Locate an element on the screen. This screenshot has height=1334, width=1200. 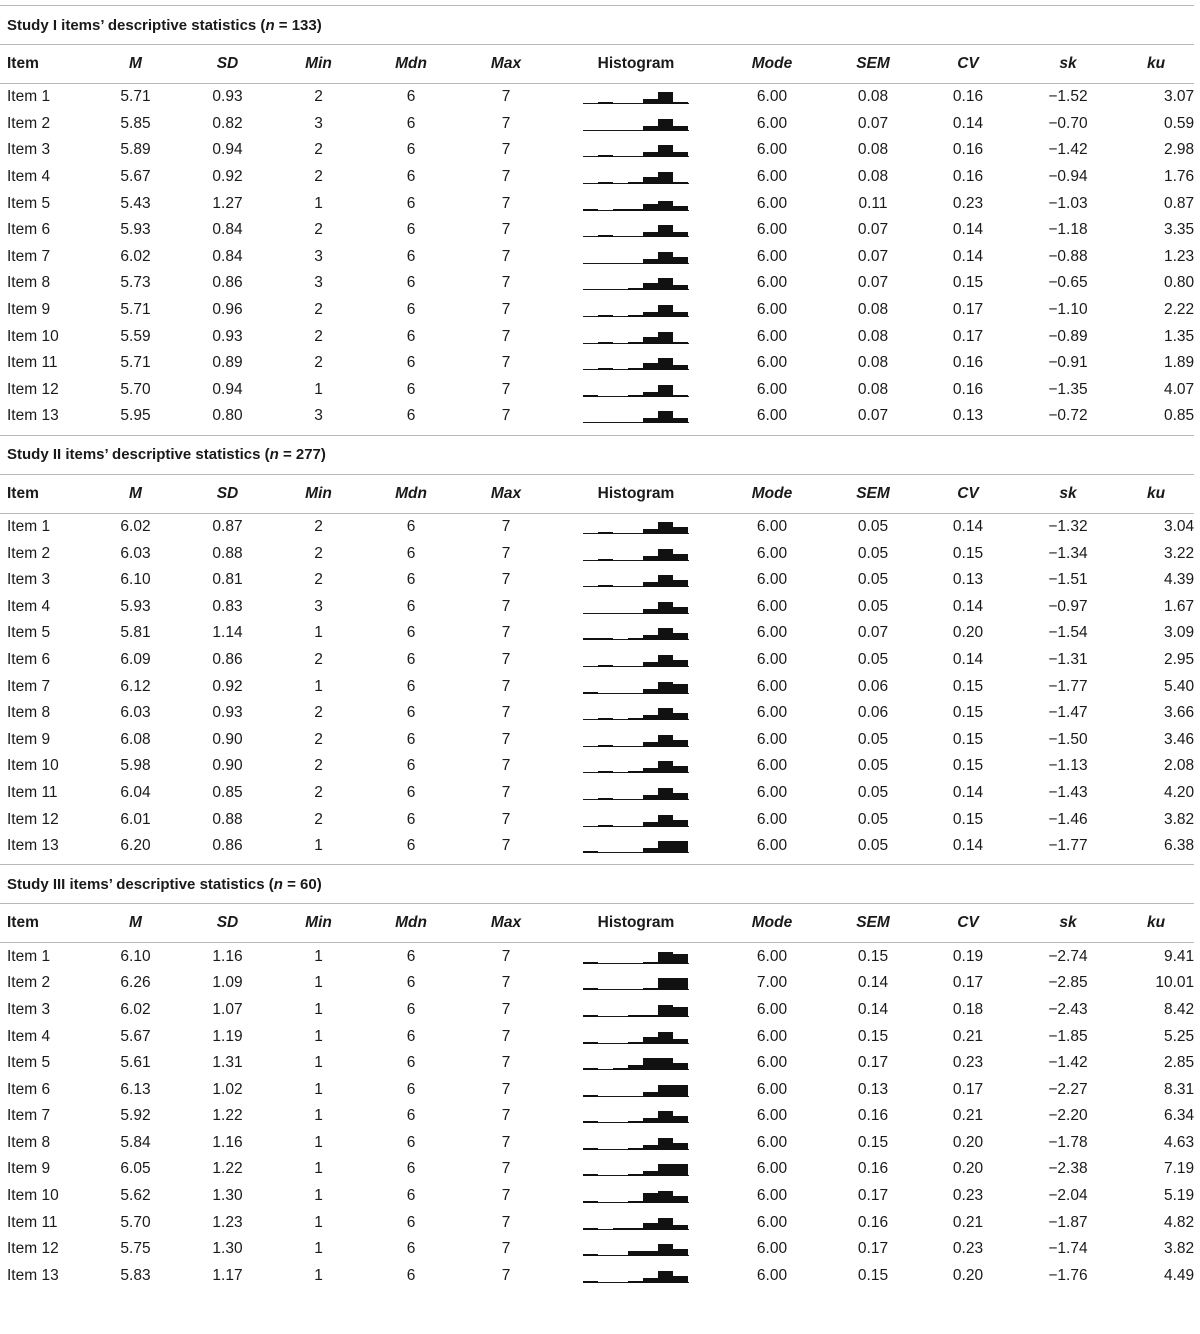
cell-m: 5.93 is located at coordinates (135, 606).